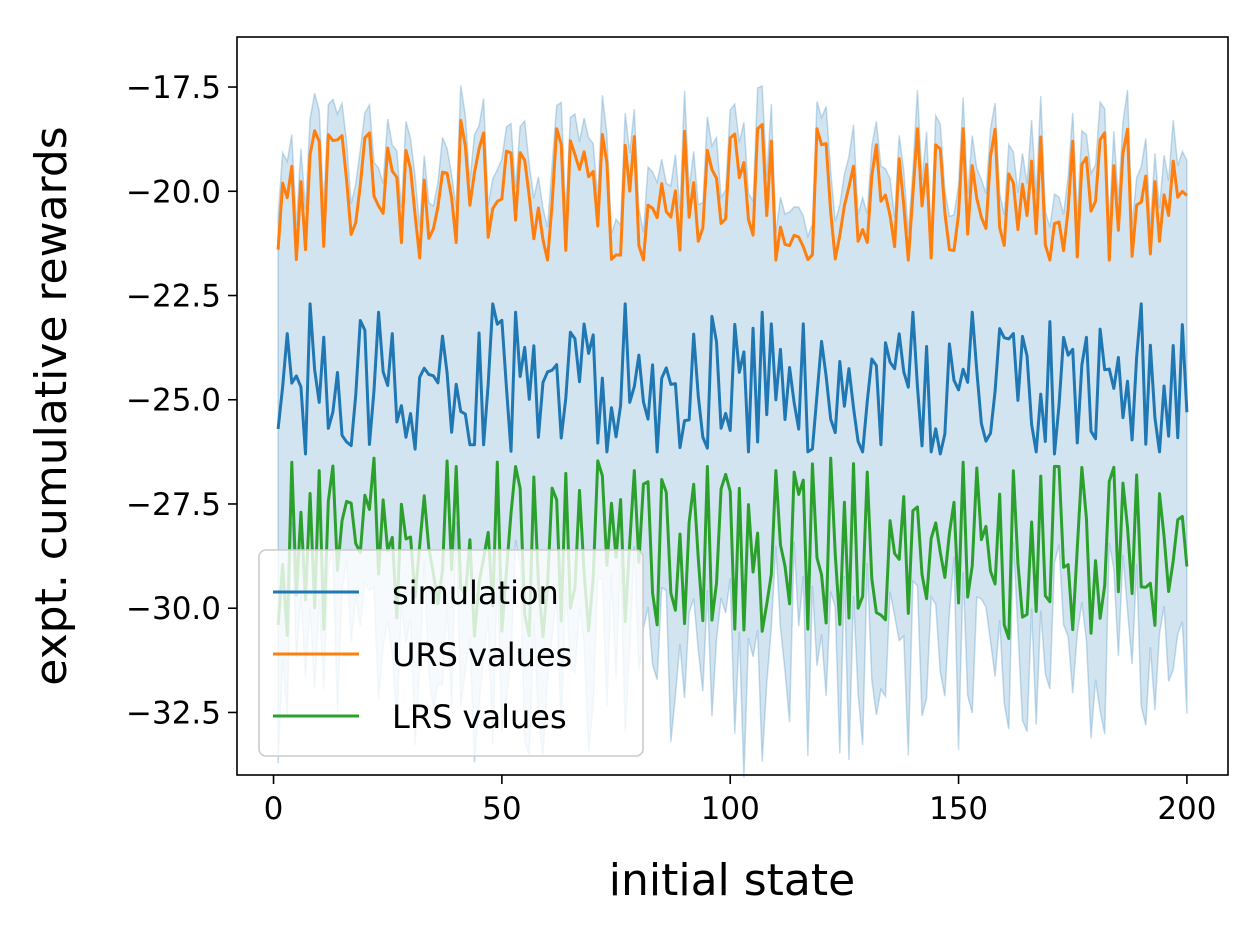  I want to click on legend-label-simulation: simulation, so click(475, 593).